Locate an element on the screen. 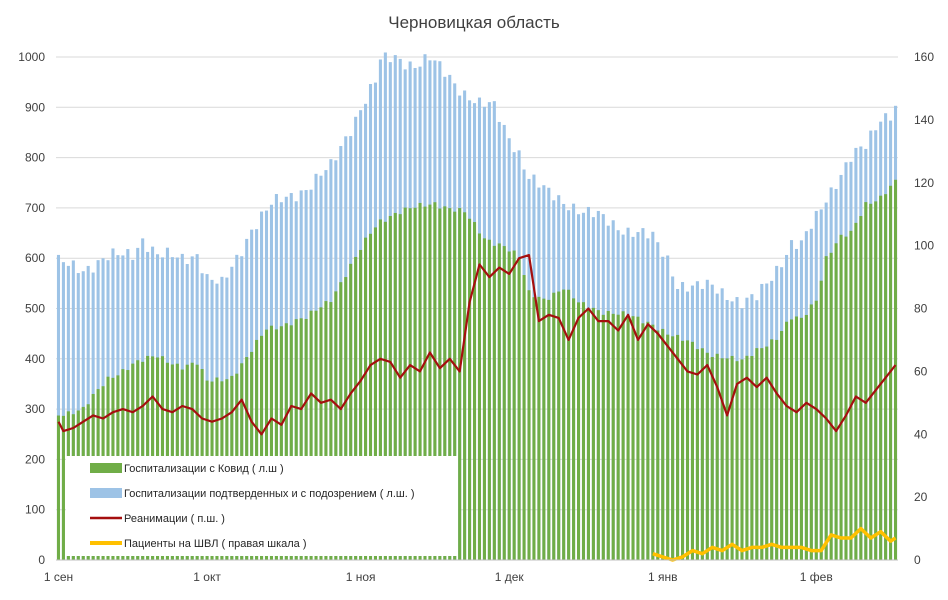 This screenshot has width=948, height=600. x-tick-label: 1 окт is located at coordinates (207, 577).